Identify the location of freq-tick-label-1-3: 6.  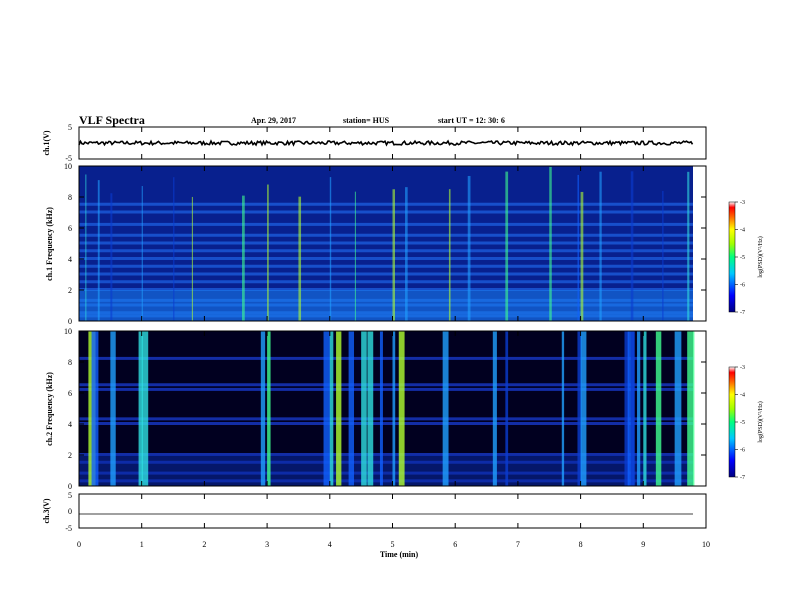
(70, 228).